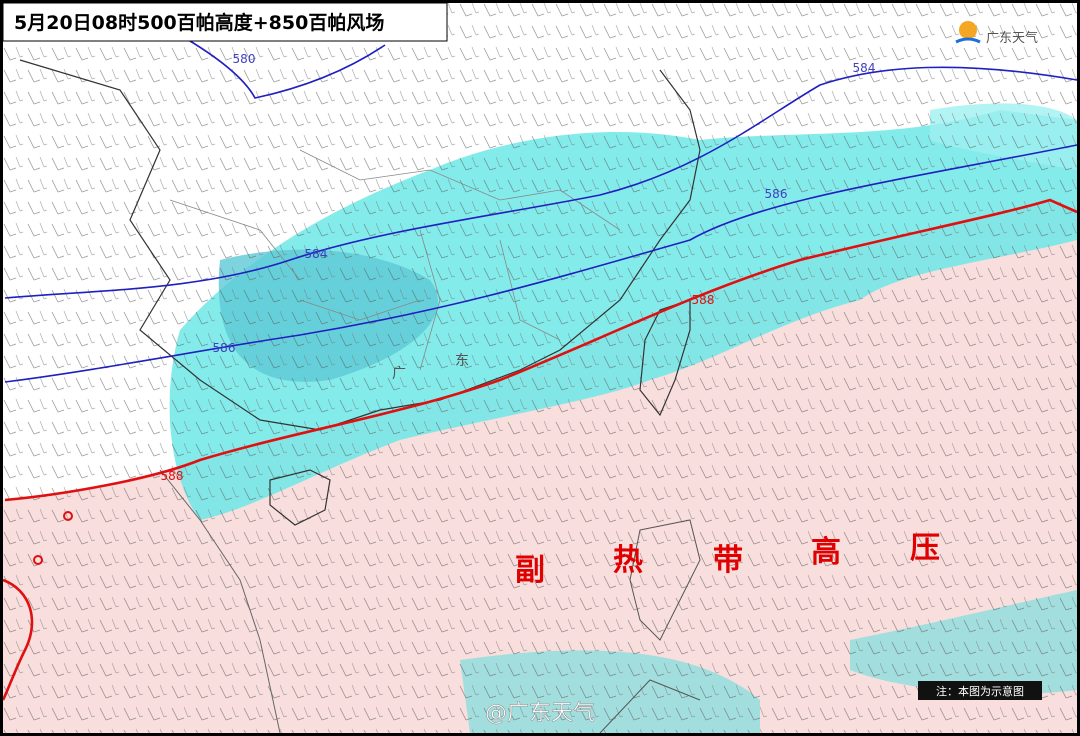 This screenshot has height=736, width=1080. Describe the element at coordinates (399, 374) in the screenshot. I see `map-label: 广` at that location.